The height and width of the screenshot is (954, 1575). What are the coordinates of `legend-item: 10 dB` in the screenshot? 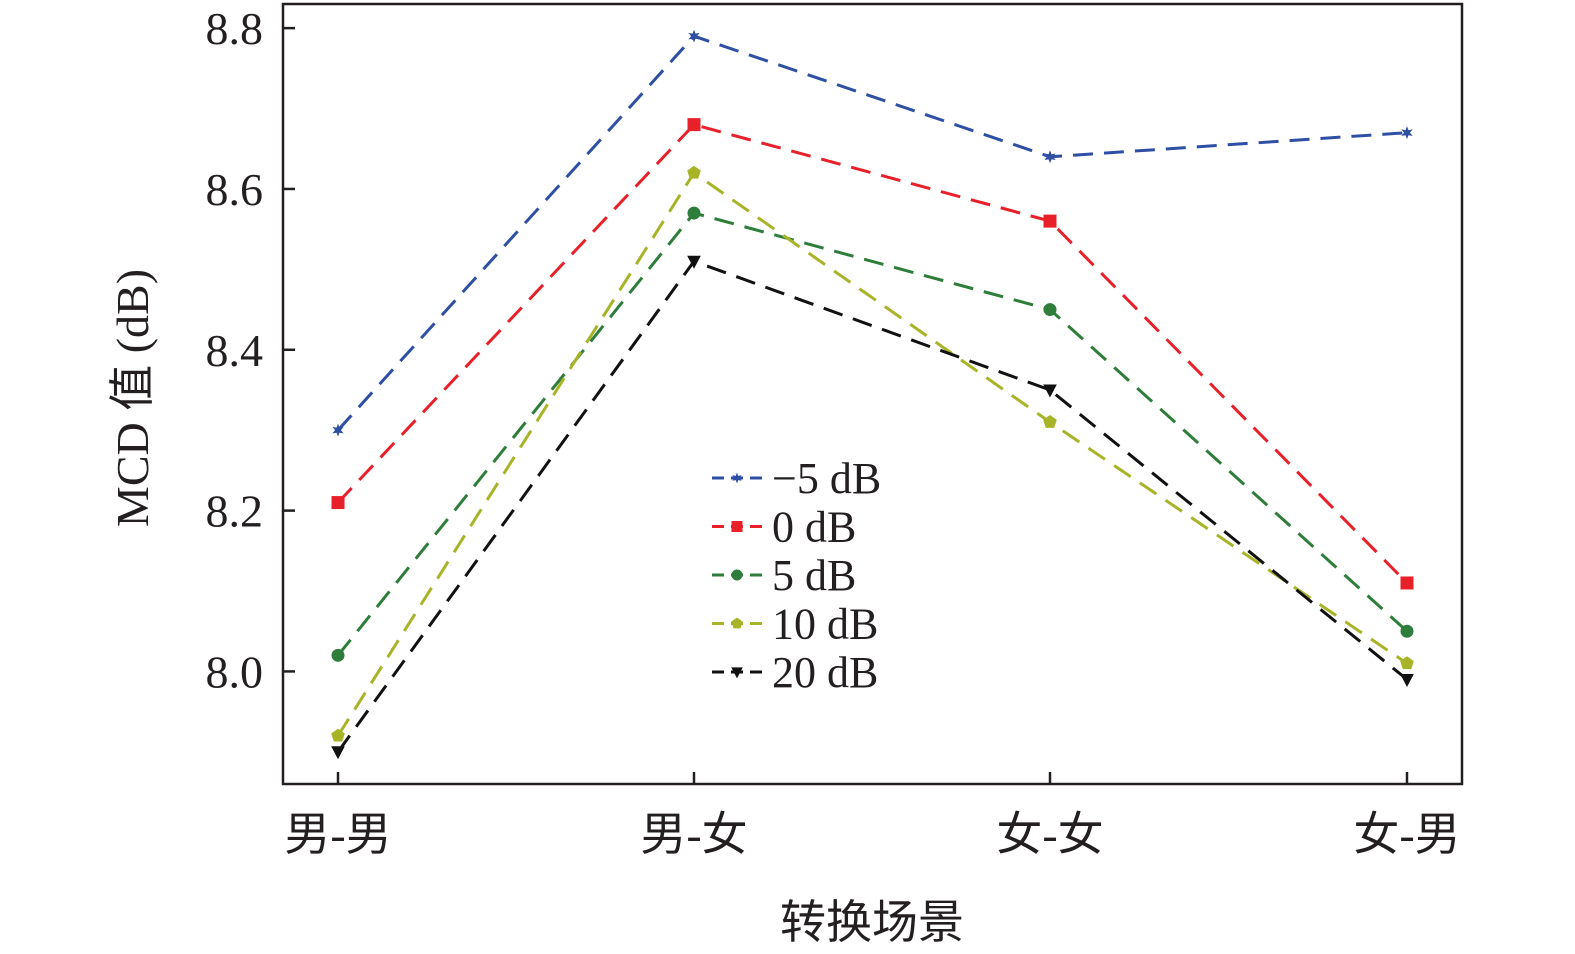 It's located at (795, 624).